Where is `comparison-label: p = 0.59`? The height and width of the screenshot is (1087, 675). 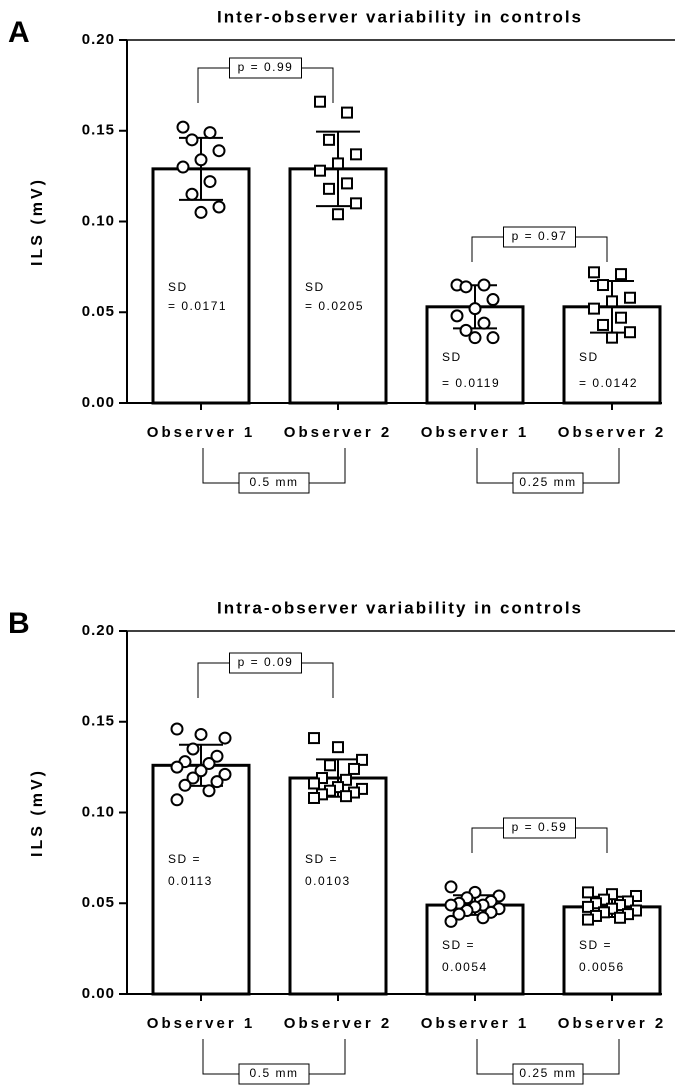
comparison-label: p = 0.59 is located at coordinates (540, 827).